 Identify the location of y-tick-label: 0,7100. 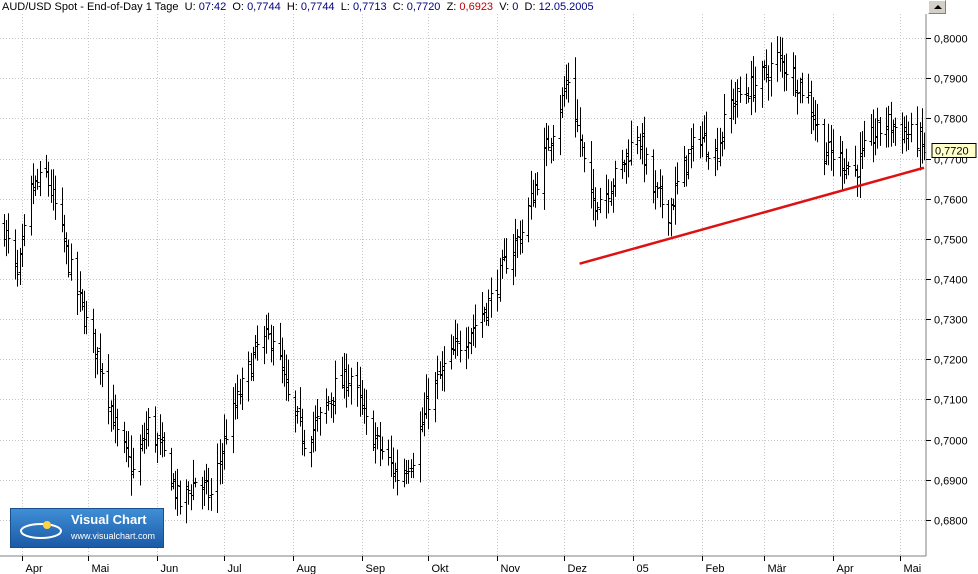
(951, 401).